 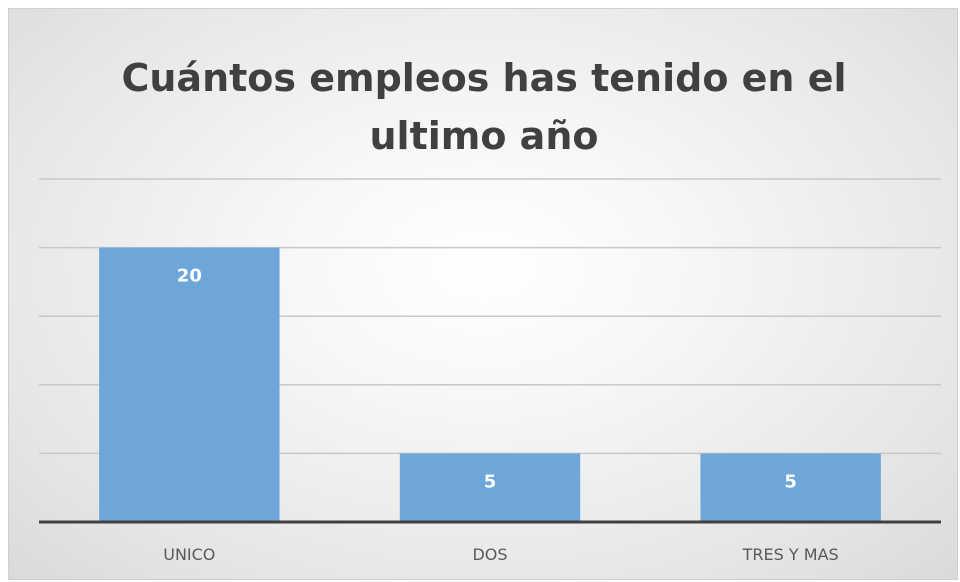 I want to click on chart-title-line-2: ultimo año, so click(x=484, y=136).